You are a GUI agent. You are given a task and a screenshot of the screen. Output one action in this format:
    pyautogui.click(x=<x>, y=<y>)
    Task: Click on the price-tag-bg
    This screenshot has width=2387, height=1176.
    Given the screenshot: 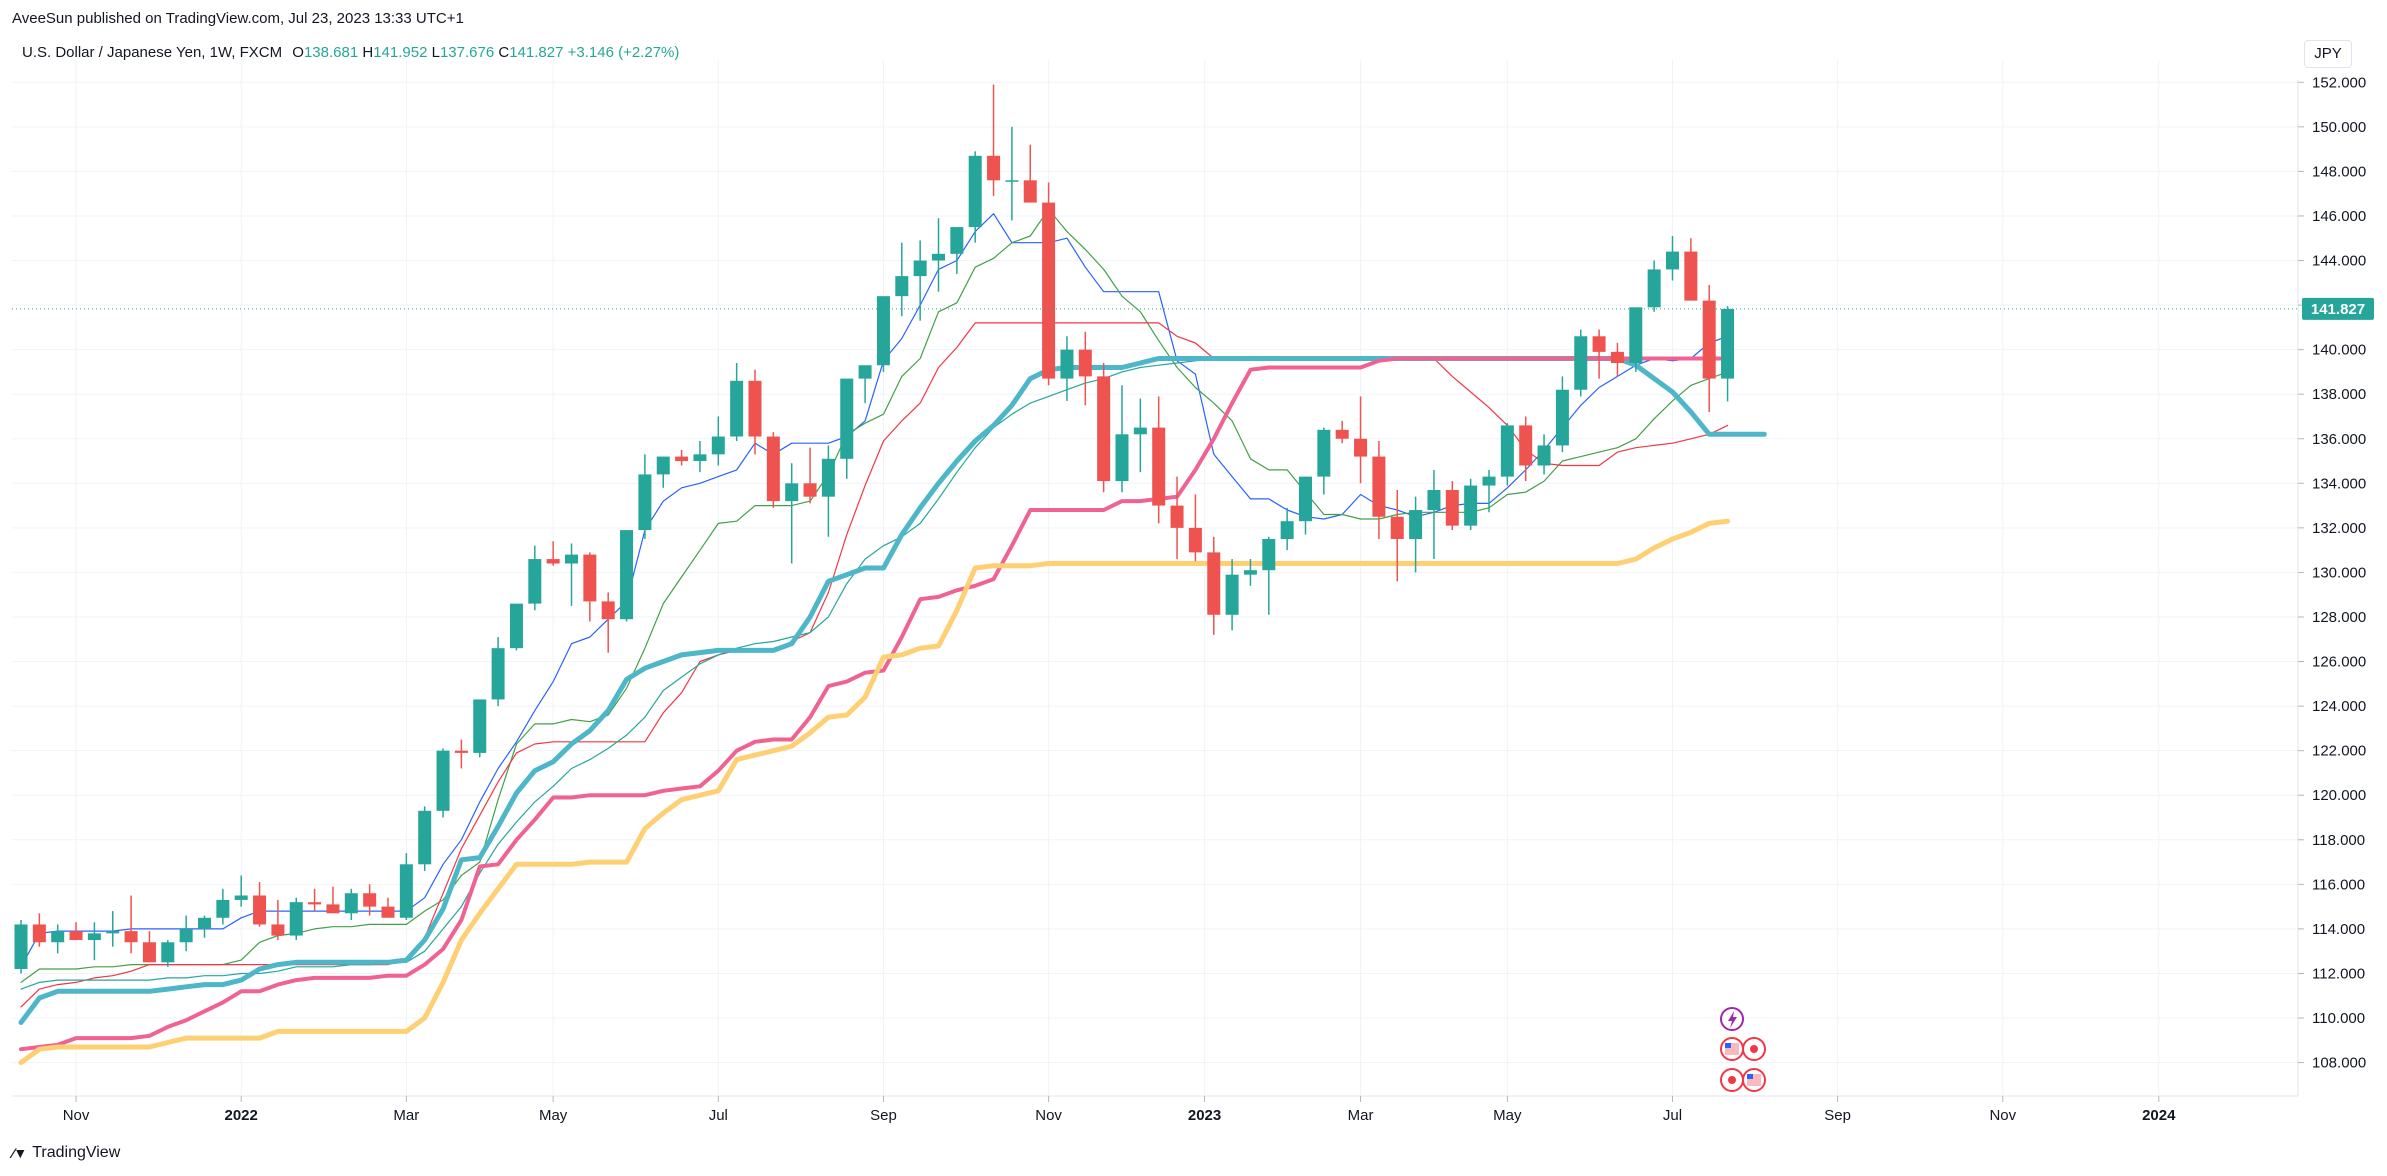 What is the action you would take?
    pyautogui.click(x=2338, y=308)
    